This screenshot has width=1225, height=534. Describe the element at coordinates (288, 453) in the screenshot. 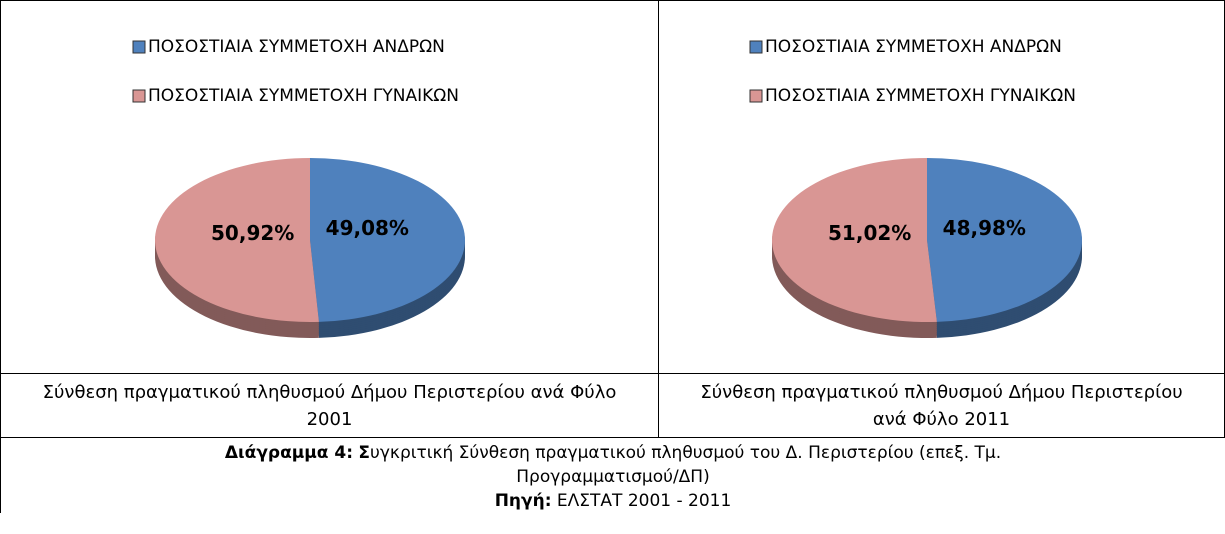

I see `figure-label: Διάγραμμα 4:` at that location.